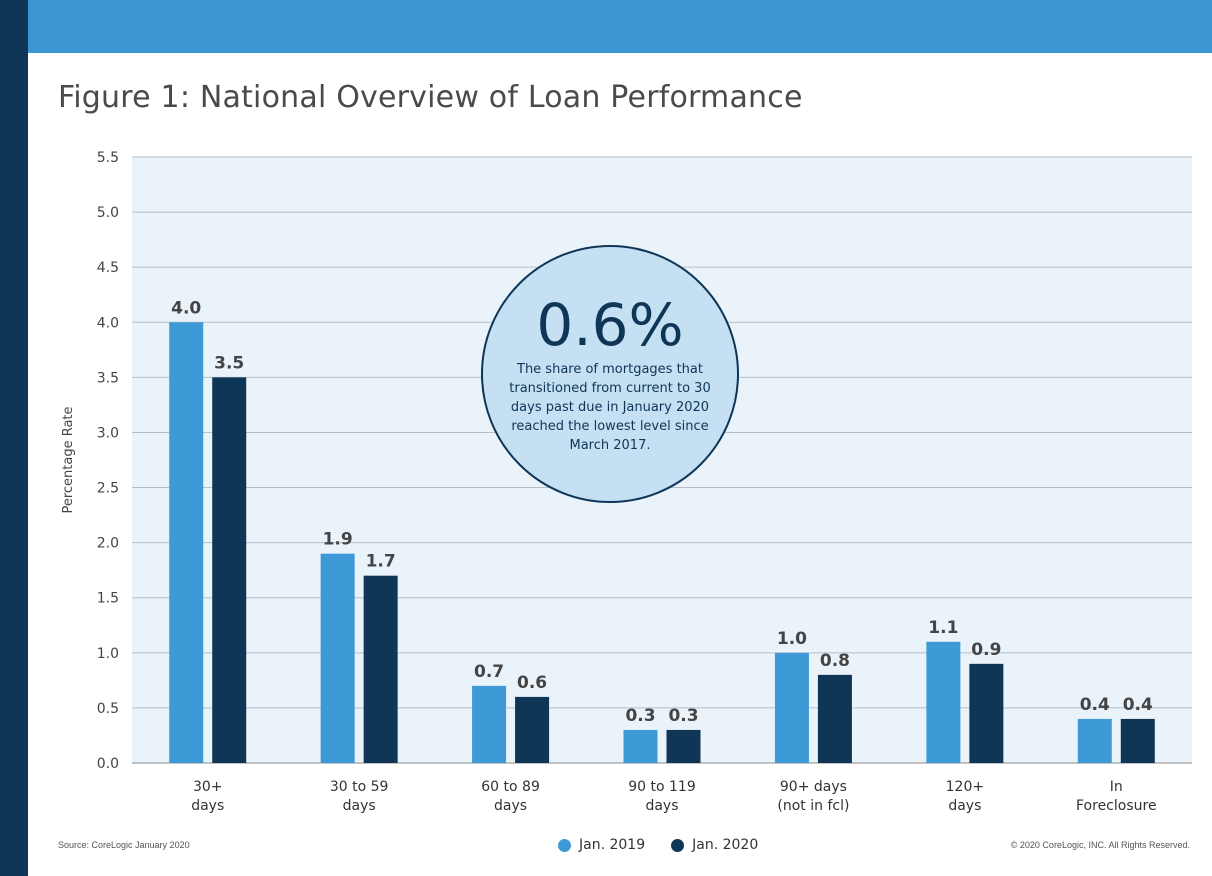 The height and width of the screenshot is (876, 1212). Describe the element at coordinates (532, 683) in the screenshot. I see `data-label: 0.6` at that location.